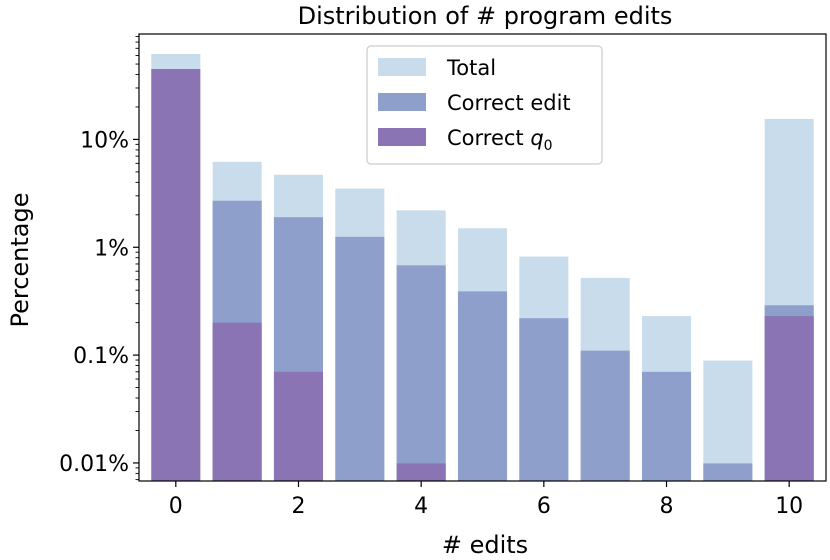 This screenshot has height=560, width=830. I want to click on legend-label: Correct edit, so click(509, 103).